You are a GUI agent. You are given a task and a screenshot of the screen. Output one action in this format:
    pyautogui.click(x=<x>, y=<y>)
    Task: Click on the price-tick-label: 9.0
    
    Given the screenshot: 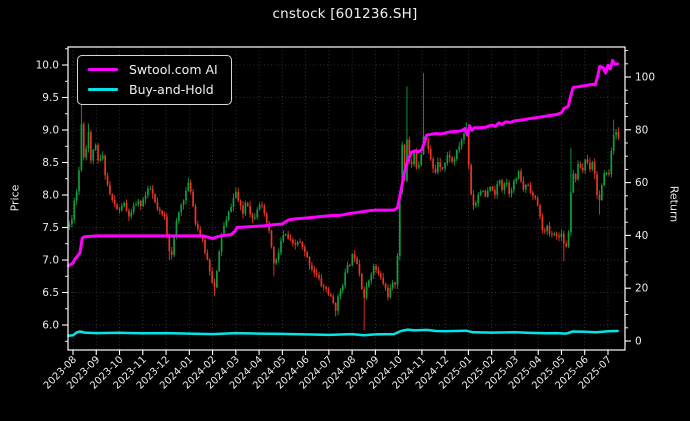 What is the action you would take?
    pyautogui.click(x=50, y=131)
    